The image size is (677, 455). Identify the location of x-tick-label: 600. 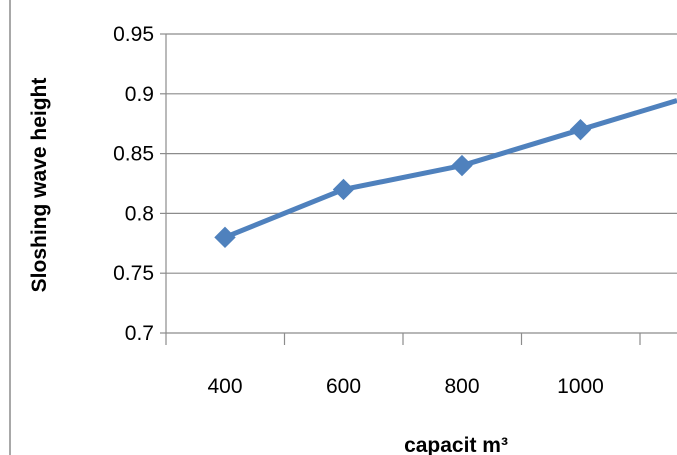
(343, 386).